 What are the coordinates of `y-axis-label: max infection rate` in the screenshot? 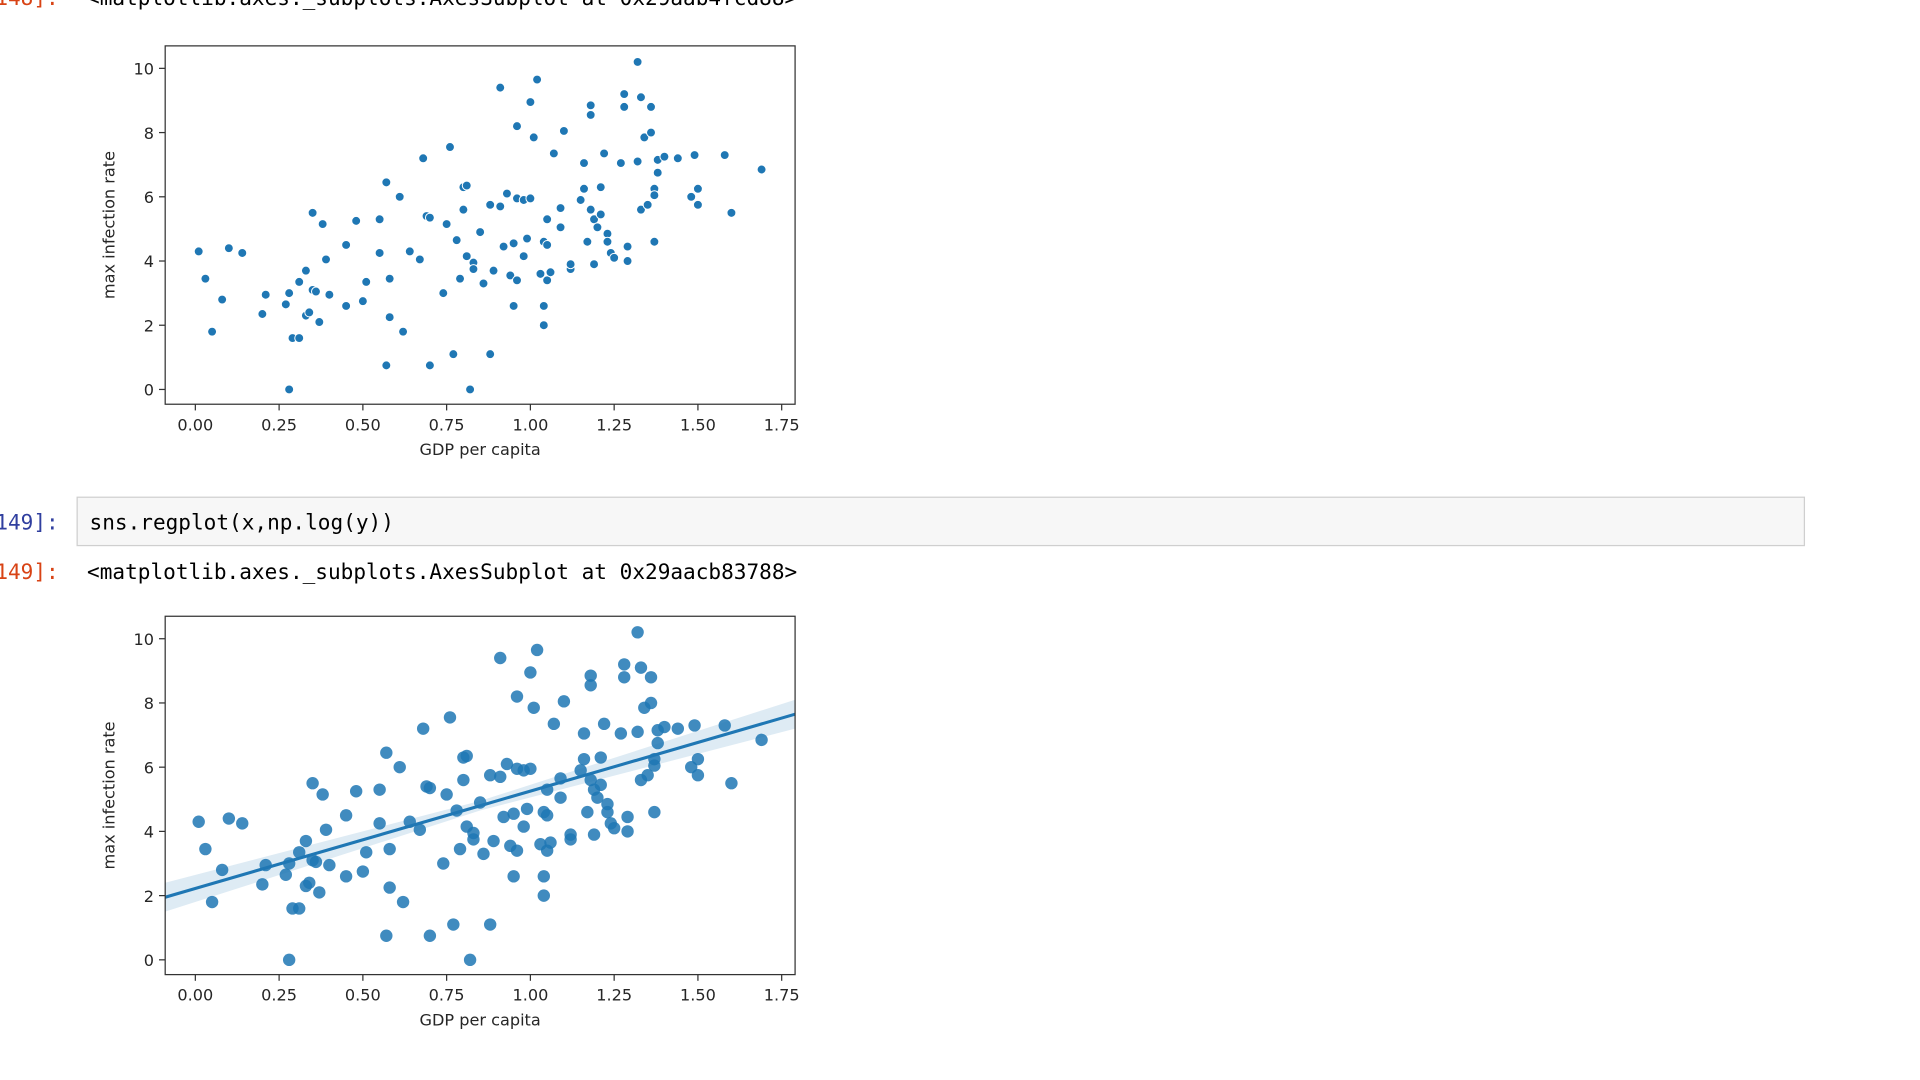 It's located at (108, 225).